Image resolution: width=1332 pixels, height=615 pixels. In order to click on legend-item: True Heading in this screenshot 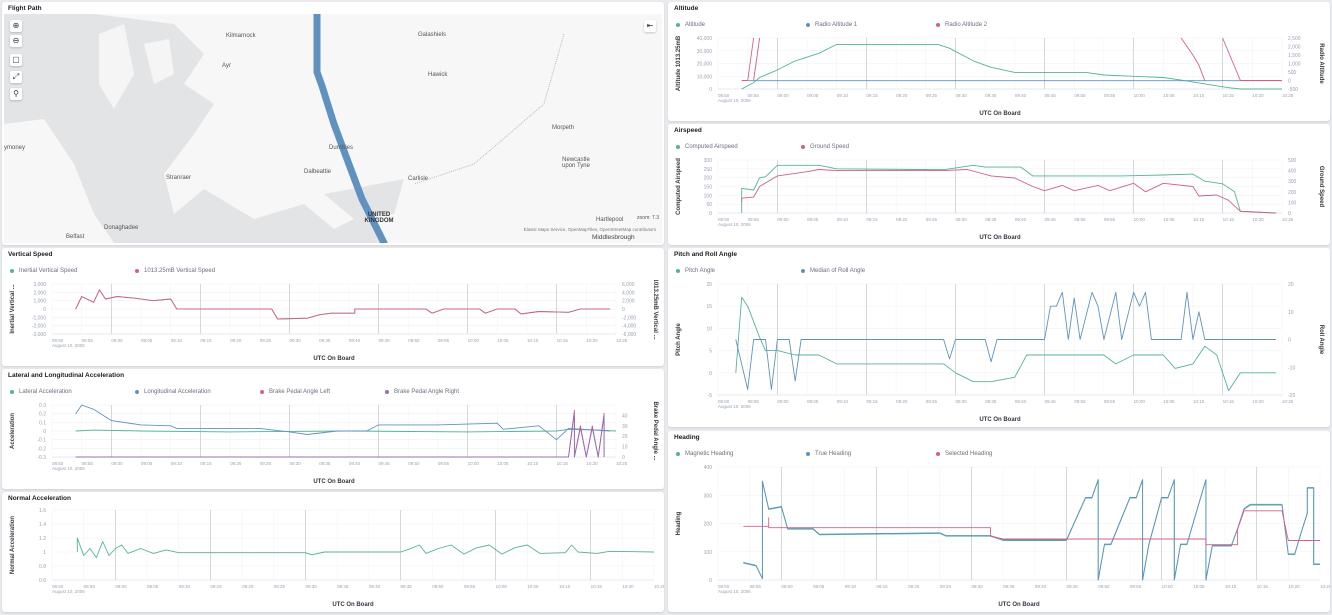, I will do `click(871, 454)`.